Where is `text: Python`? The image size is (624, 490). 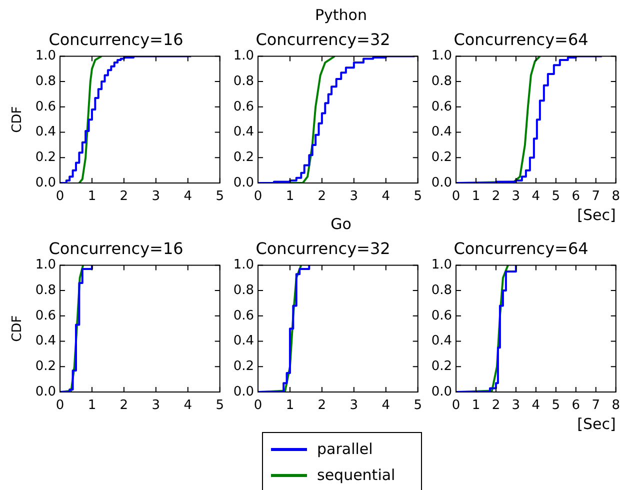 text: Python is located at coordinates (341, 15).